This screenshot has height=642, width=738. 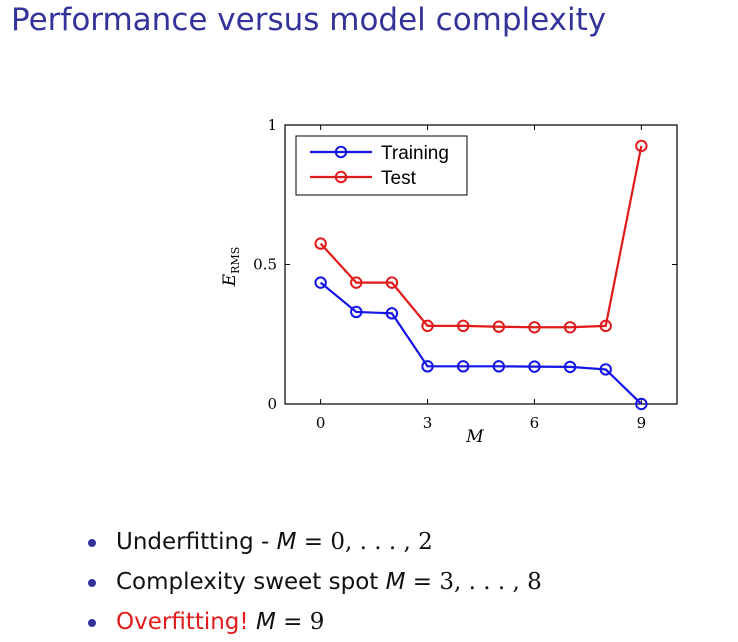 I want to click on x-tick-label: 9, so click(x=642, y=423).